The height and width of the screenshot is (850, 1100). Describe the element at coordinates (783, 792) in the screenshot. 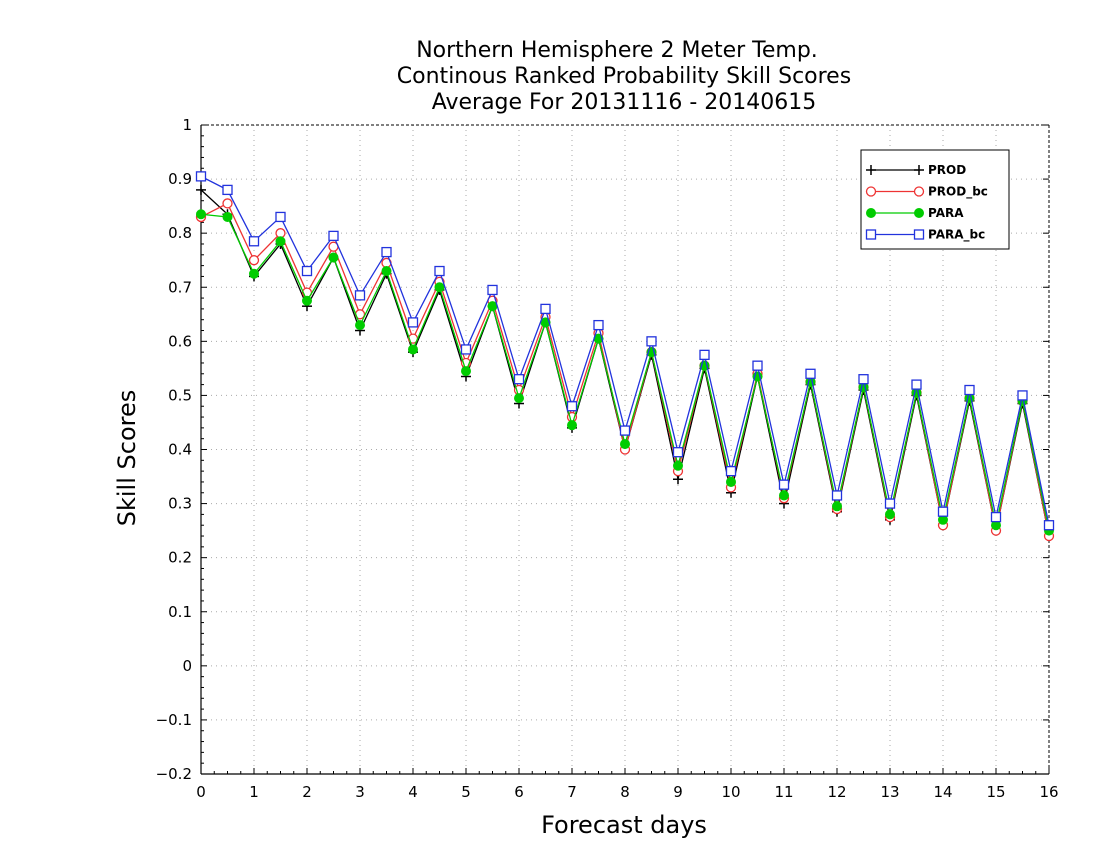

I see `x-tick-label: 11` at that location.